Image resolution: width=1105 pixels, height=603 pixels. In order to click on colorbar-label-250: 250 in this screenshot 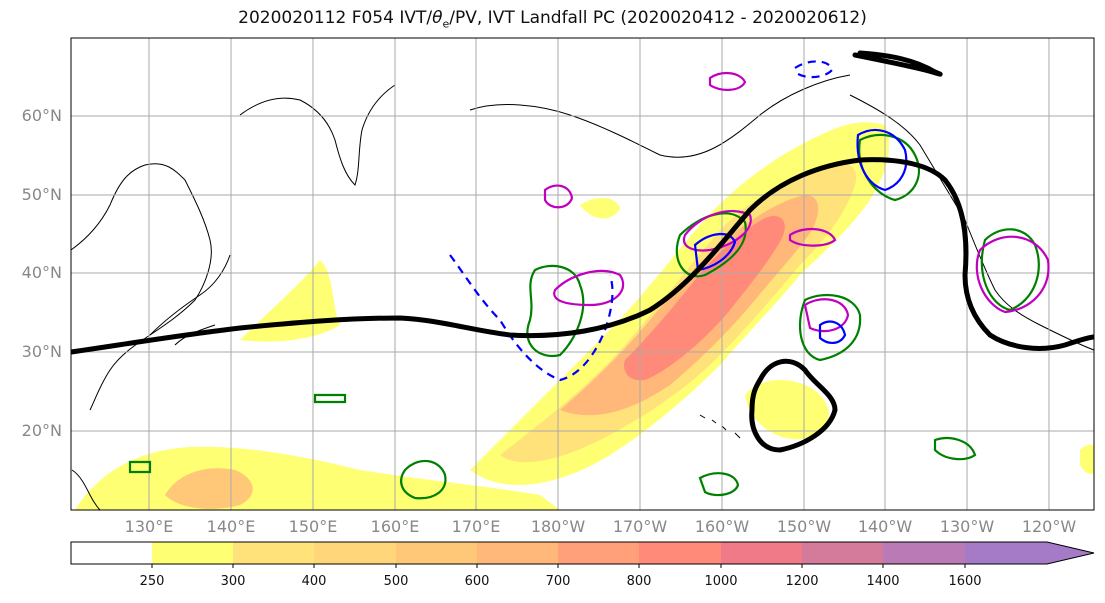, I will do `click(152, 581)`.